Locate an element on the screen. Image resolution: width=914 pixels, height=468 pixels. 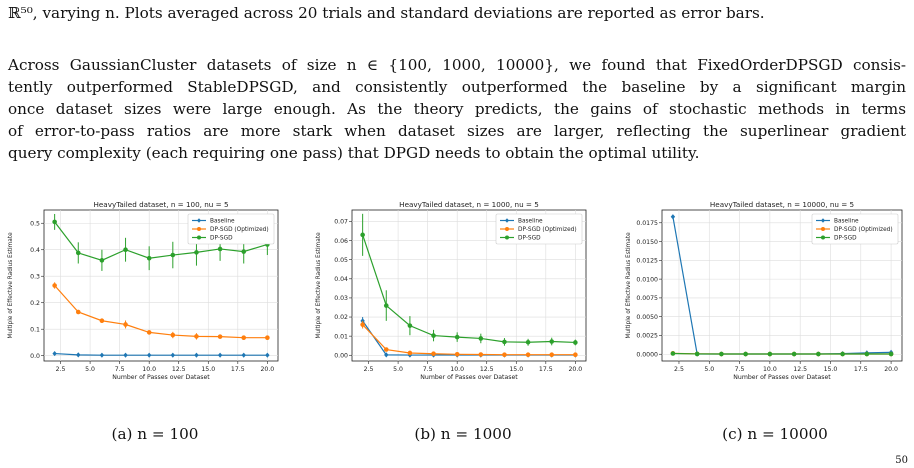
chart-title: HeavyTailed dataset, n = 10000, nu = 5 is located at coordinates (782, 204).